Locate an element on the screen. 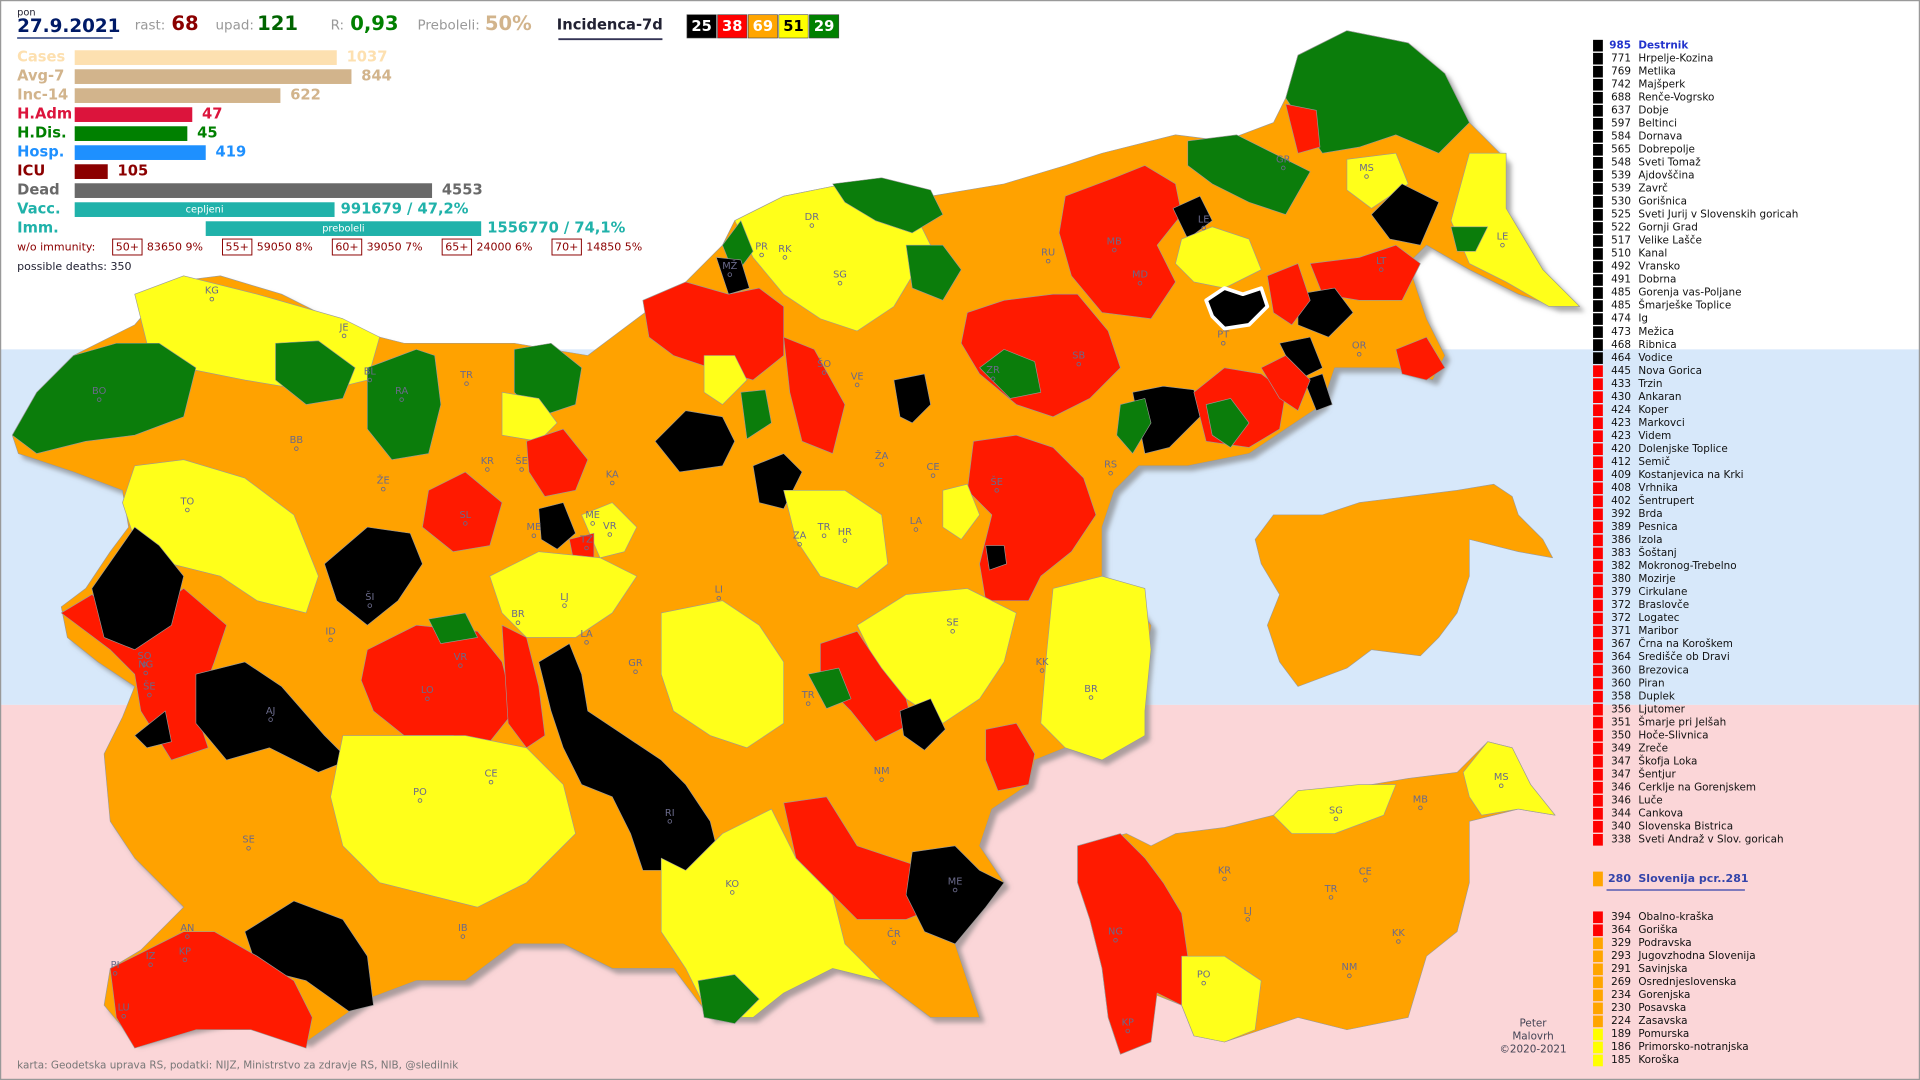 This screenshot has width=1920, height=1080. rank-value: 597 is located at coordinates (1621, 123).